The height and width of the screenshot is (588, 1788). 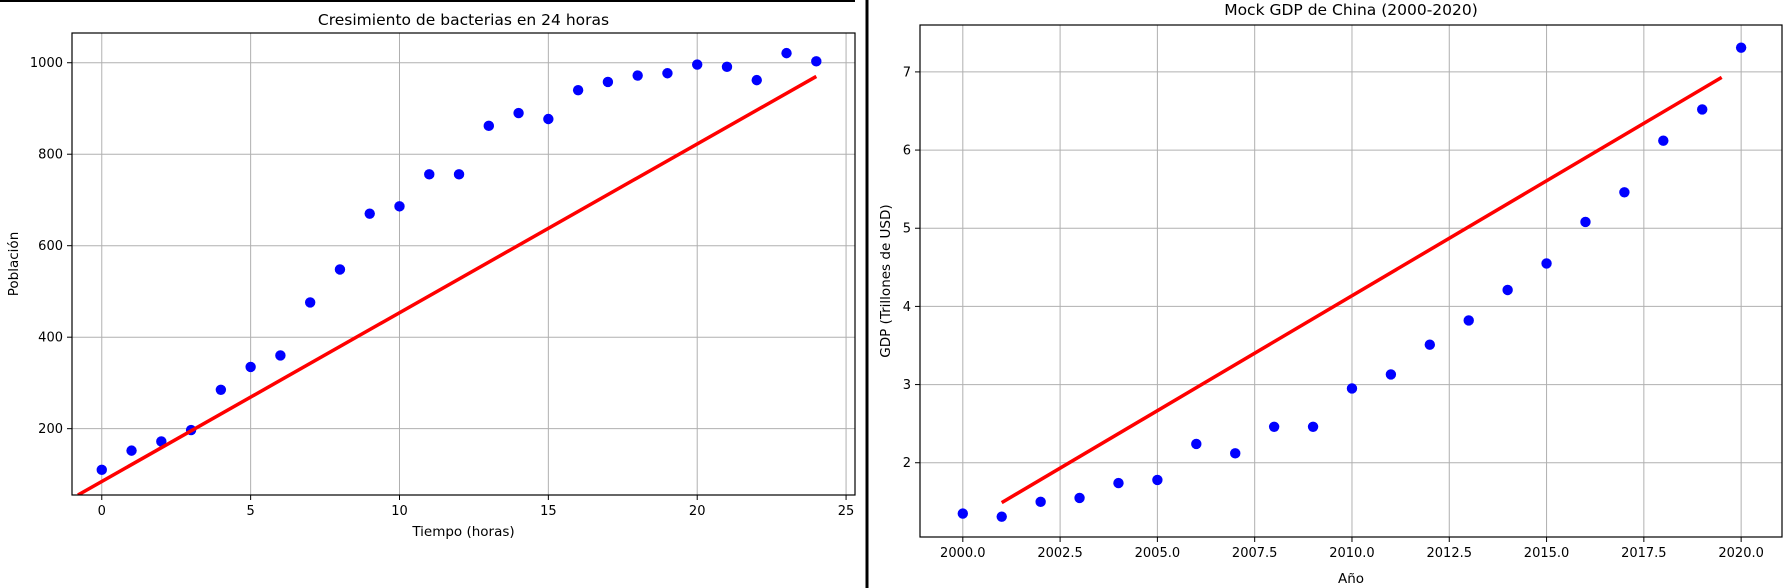 What do you see at coordinates (886, 280) in the screenshot?
I see `y-axis-label: GDP (Trillones de USD)` at bounding box center [886, 280].